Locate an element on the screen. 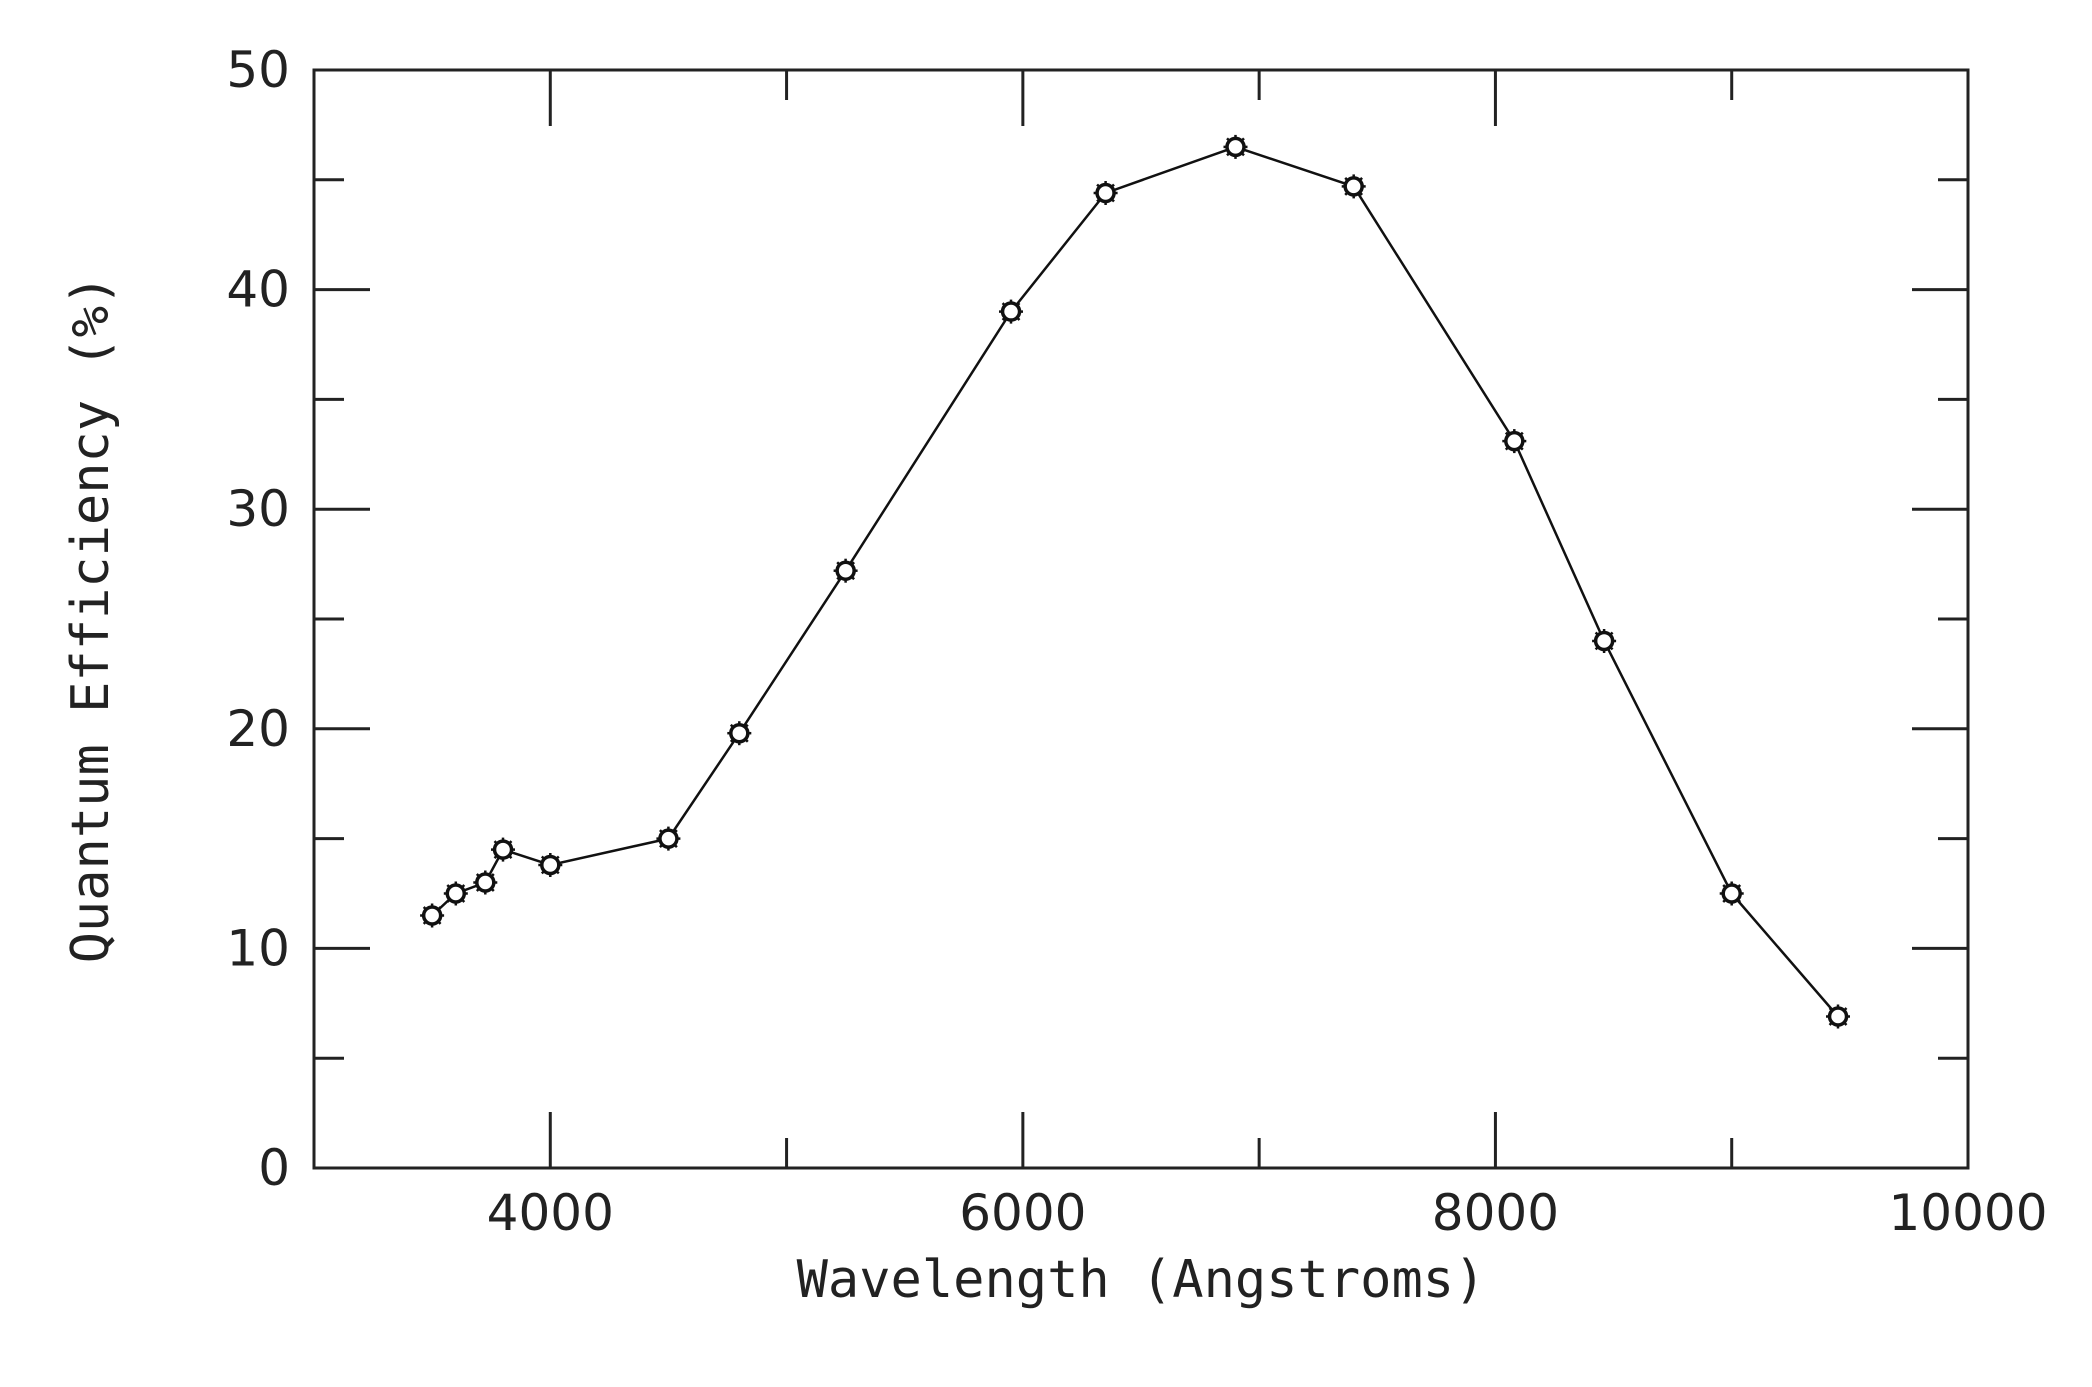  y-tick-label: 20 is located at coordinates (258, 729).